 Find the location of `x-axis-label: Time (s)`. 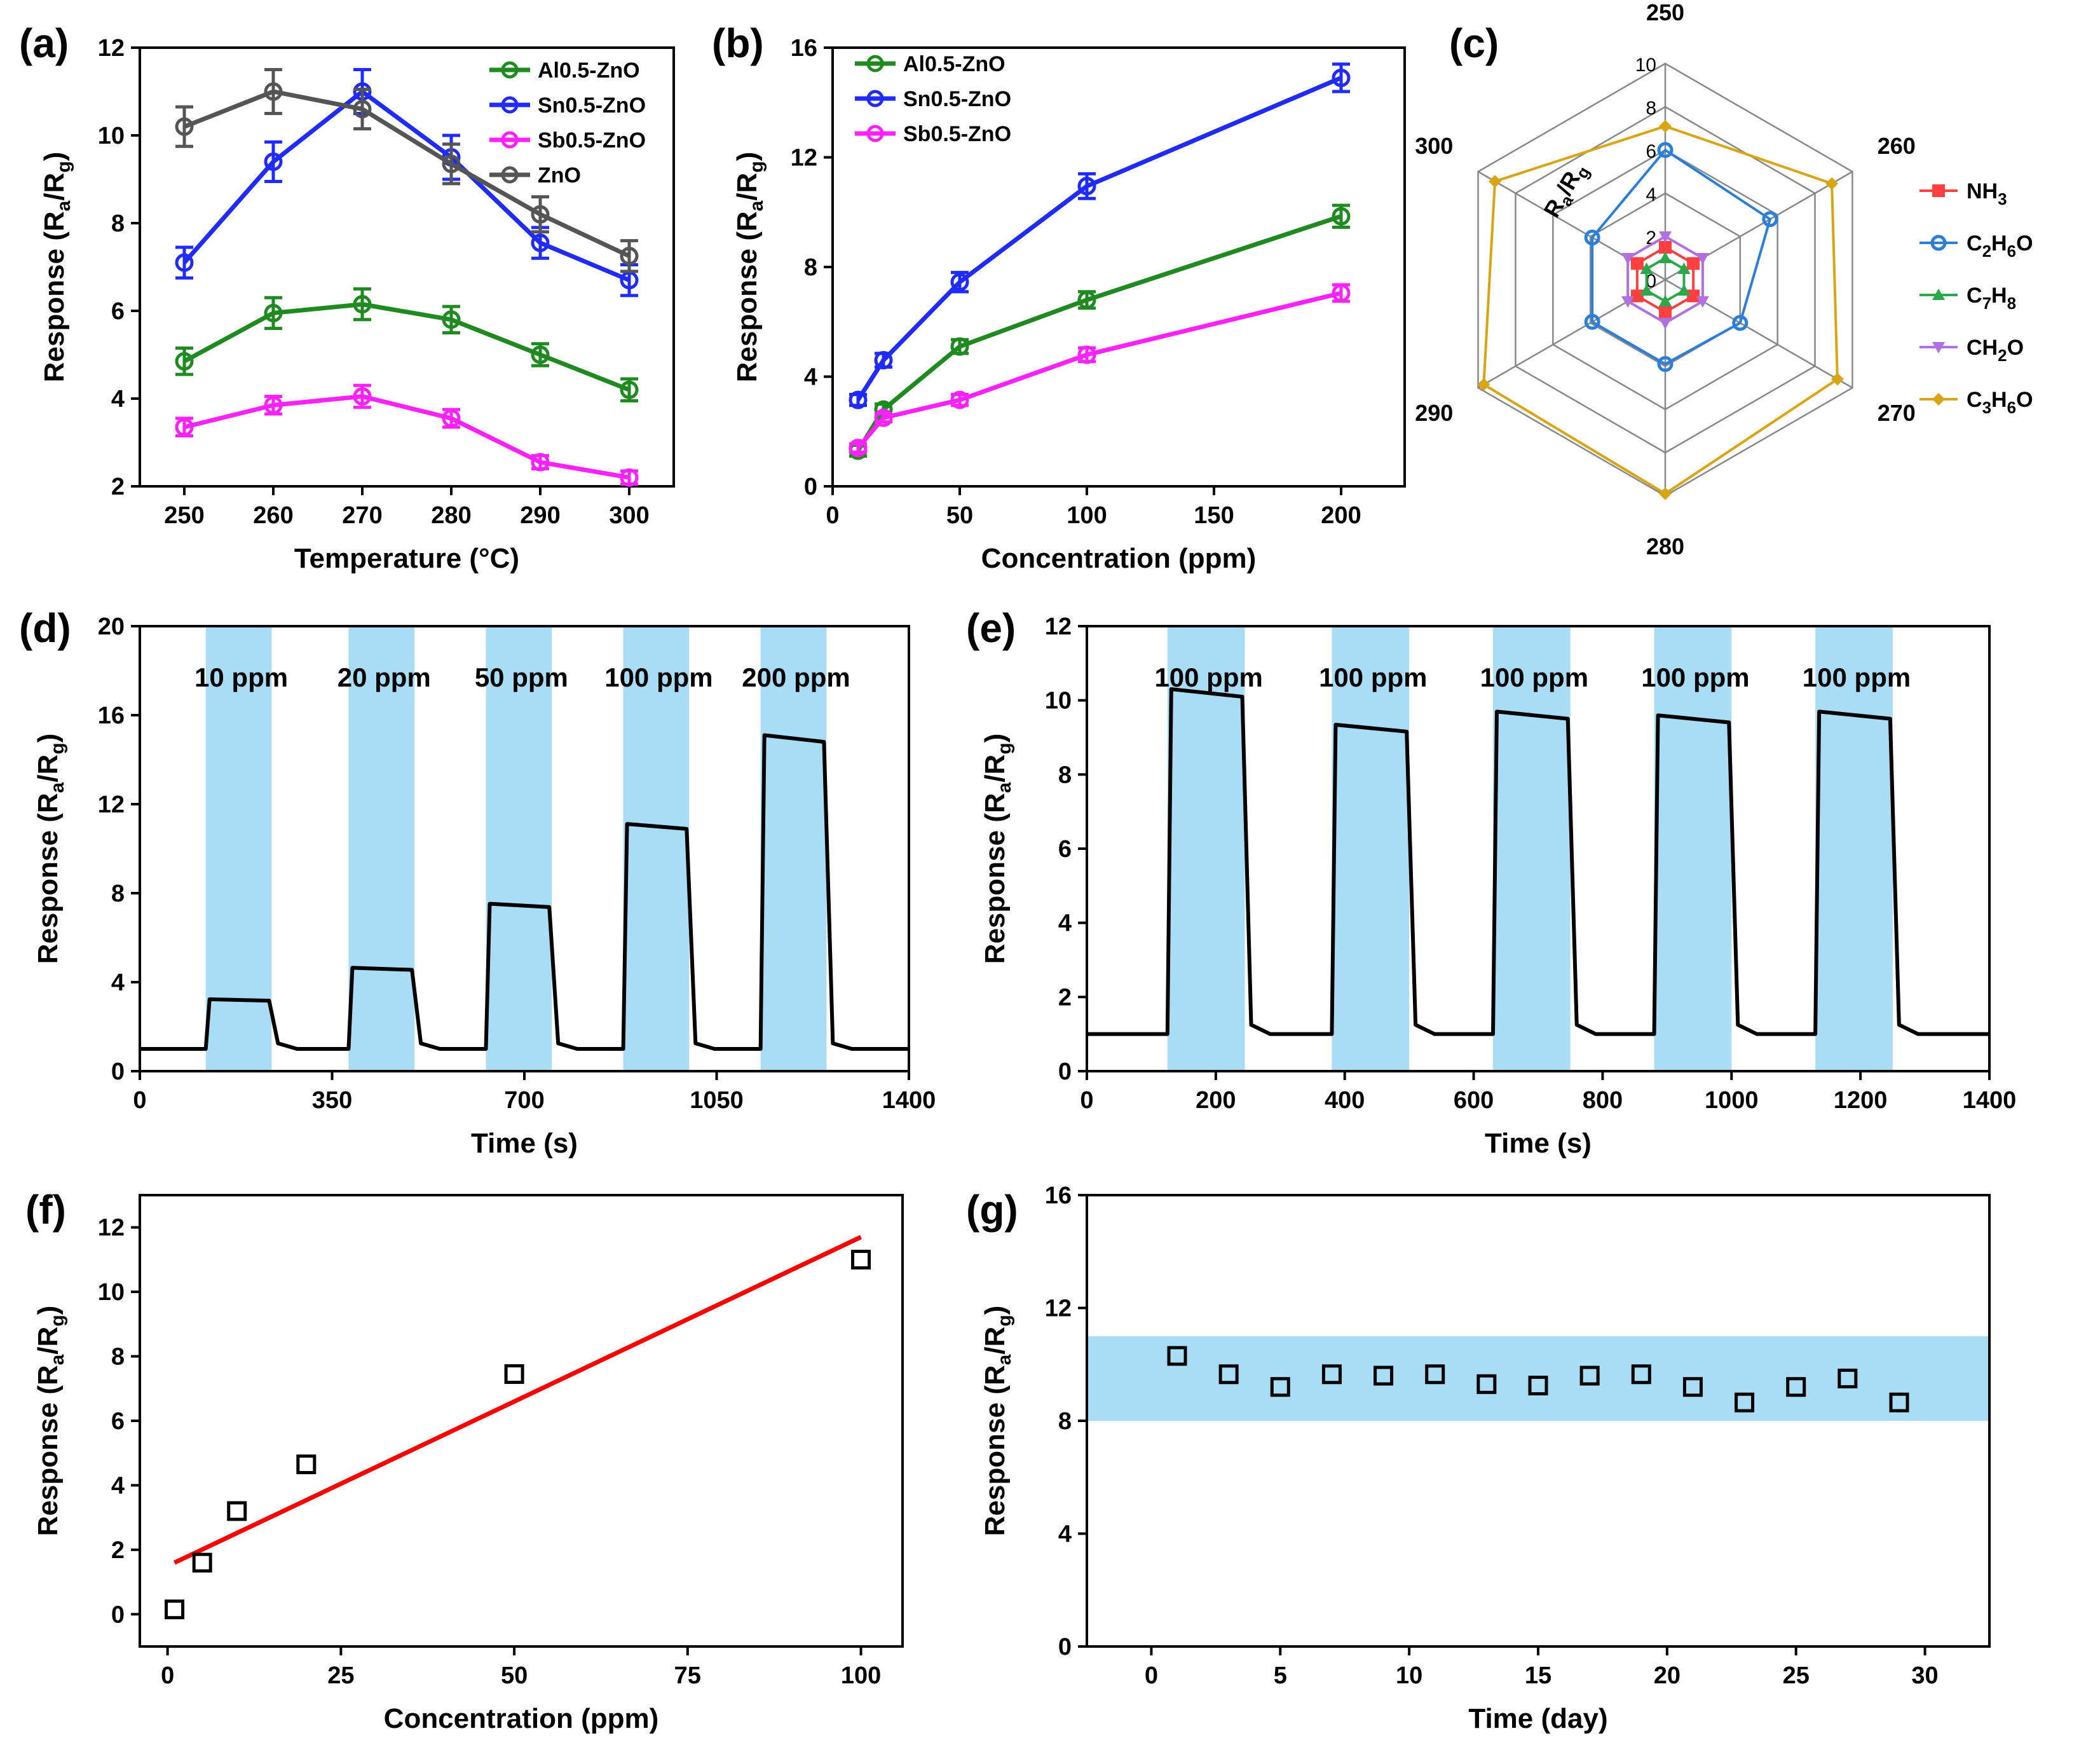

x-axis-label: Time (s) is located at coordinates (1538, 1144).